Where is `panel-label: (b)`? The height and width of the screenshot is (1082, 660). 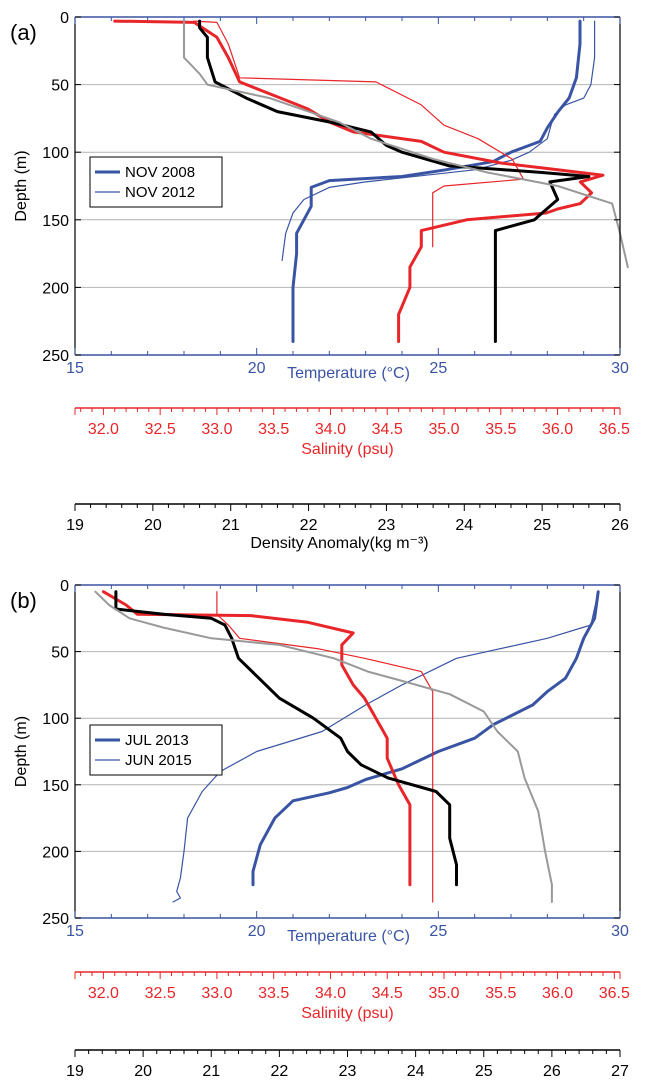 panel-label: (b) is located at coordinates (23, 600).